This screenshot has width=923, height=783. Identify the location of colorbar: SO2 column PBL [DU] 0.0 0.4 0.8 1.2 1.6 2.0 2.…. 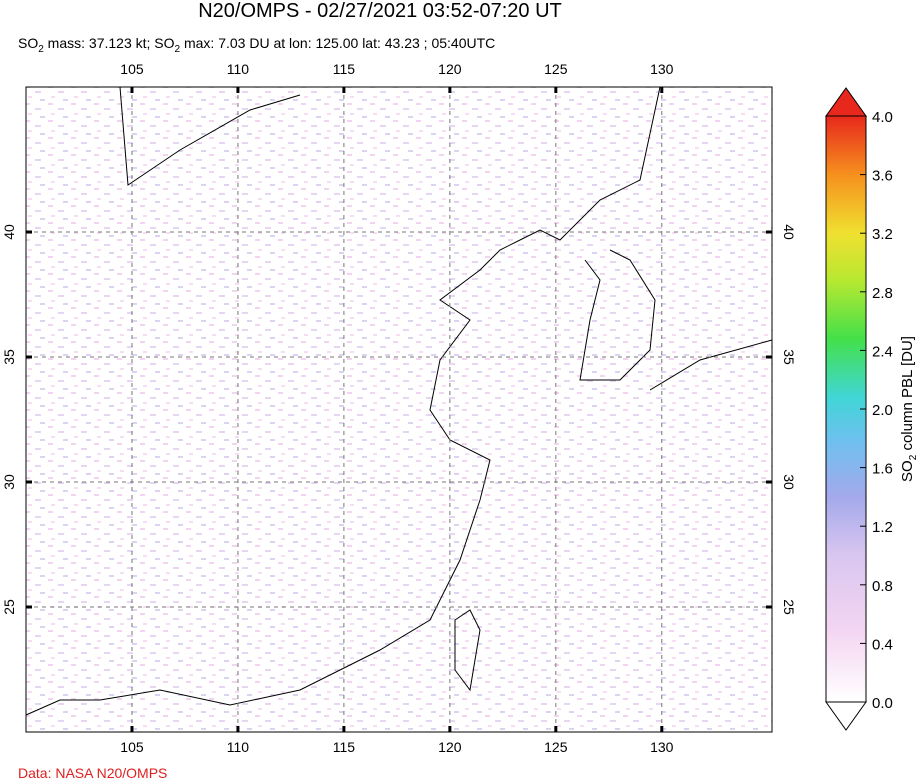
(872, 409).